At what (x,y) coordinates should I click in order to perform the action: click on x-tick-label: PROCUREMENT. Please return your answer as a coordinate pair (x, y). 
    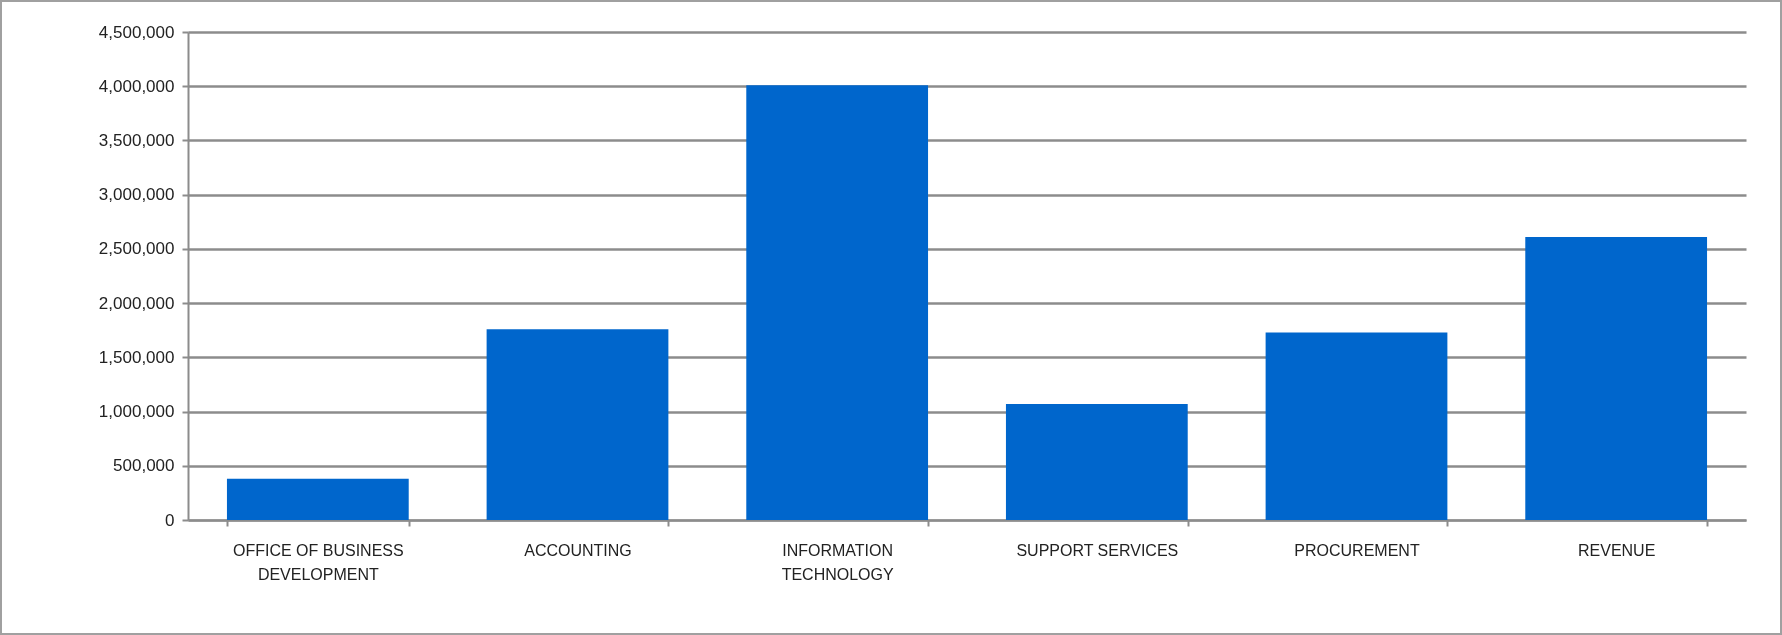
    Looking at the image, I should click on (1357, 550).